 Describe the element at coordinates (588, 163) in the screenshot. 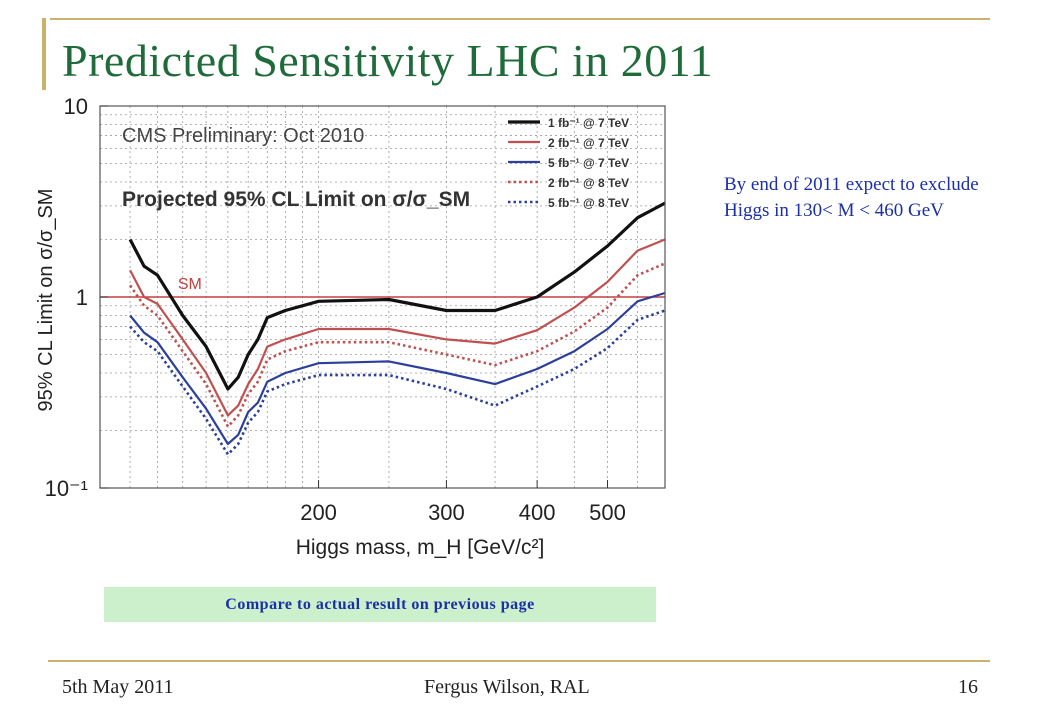

I see `legend-label: 5 fb⁻¹ @ 7 TeV` at that location.